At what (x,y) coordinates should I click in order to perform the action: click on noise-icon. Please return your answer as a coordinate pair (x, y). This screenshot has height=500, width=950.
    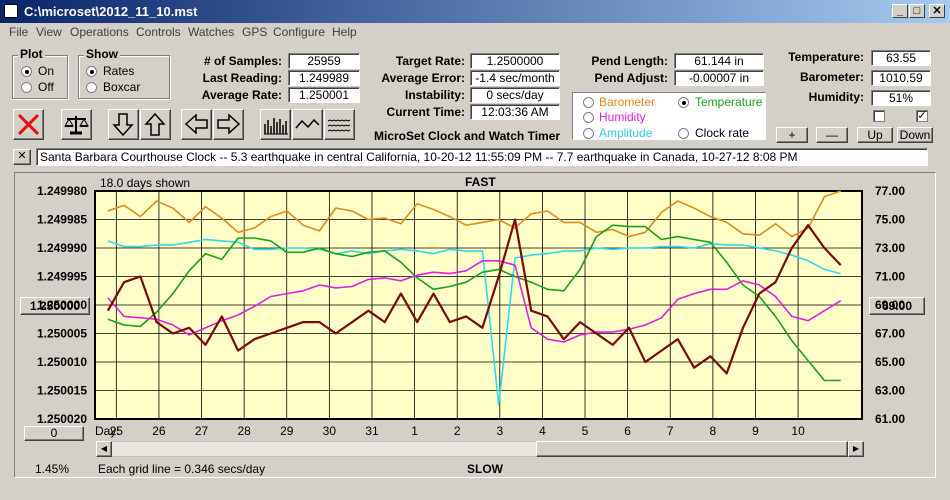
    Looking at the image, I should click on (339, 125).